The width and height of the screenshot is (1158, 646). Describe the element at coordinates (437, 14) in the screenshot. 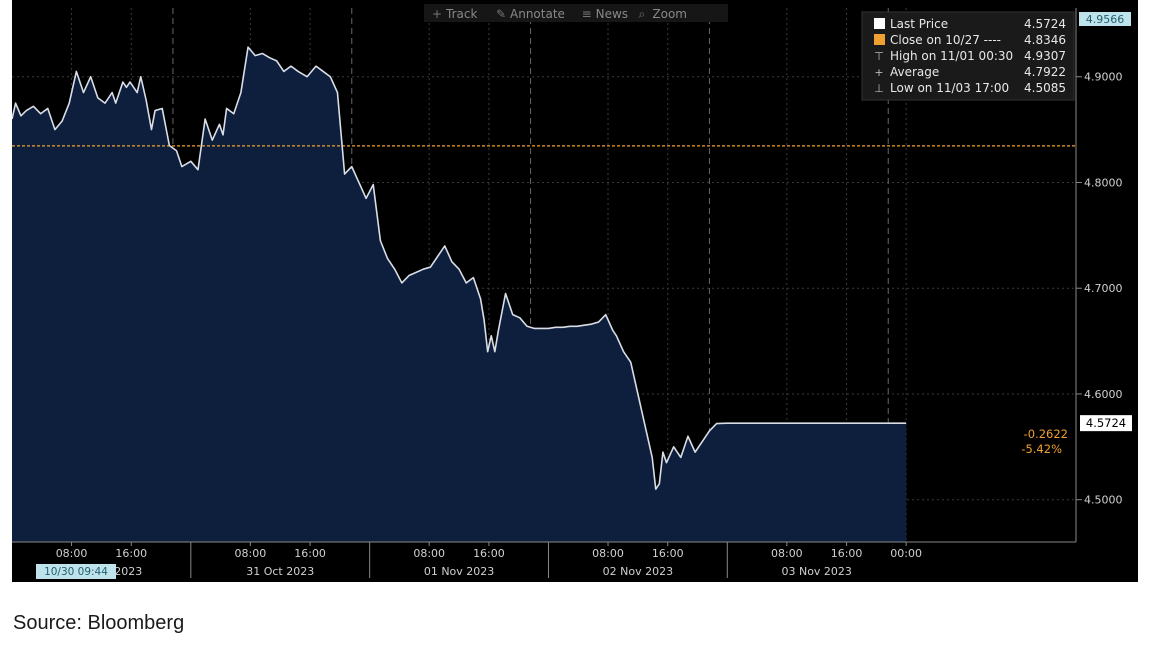

I see `crosshair-icon: +` at that location.